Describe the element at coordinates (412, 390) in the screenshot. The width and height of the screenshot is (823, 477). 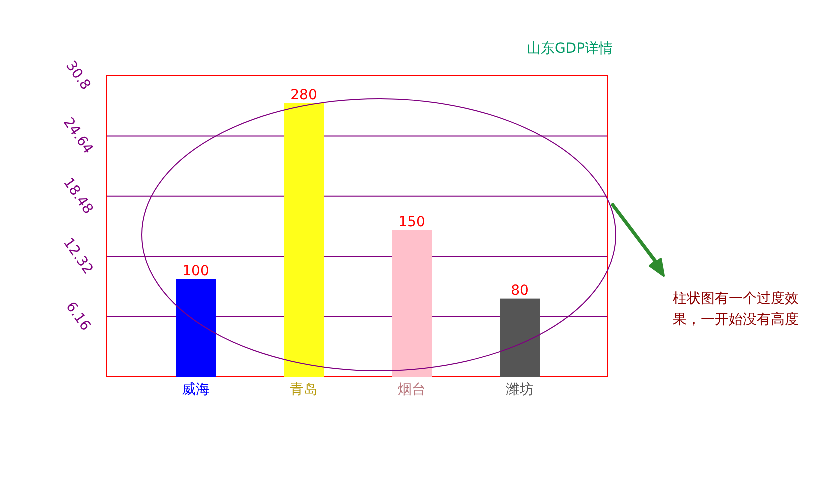
I see `x-tick-label: 烟台` at that location.